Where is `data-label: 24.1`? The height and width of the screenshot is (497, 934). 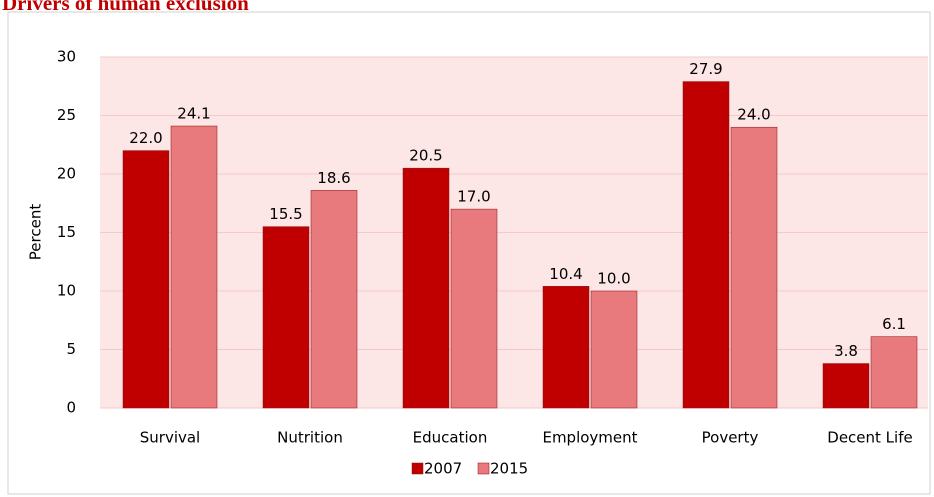 data-label: 24.1 is located at coordinates (193, 114).